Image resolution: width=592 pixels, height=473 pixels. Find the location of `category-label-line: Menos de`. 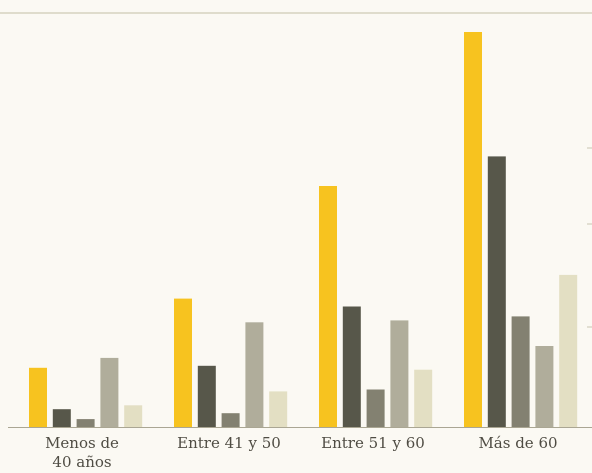

category-label-line: Menos de is located at coordinates (82, 443).